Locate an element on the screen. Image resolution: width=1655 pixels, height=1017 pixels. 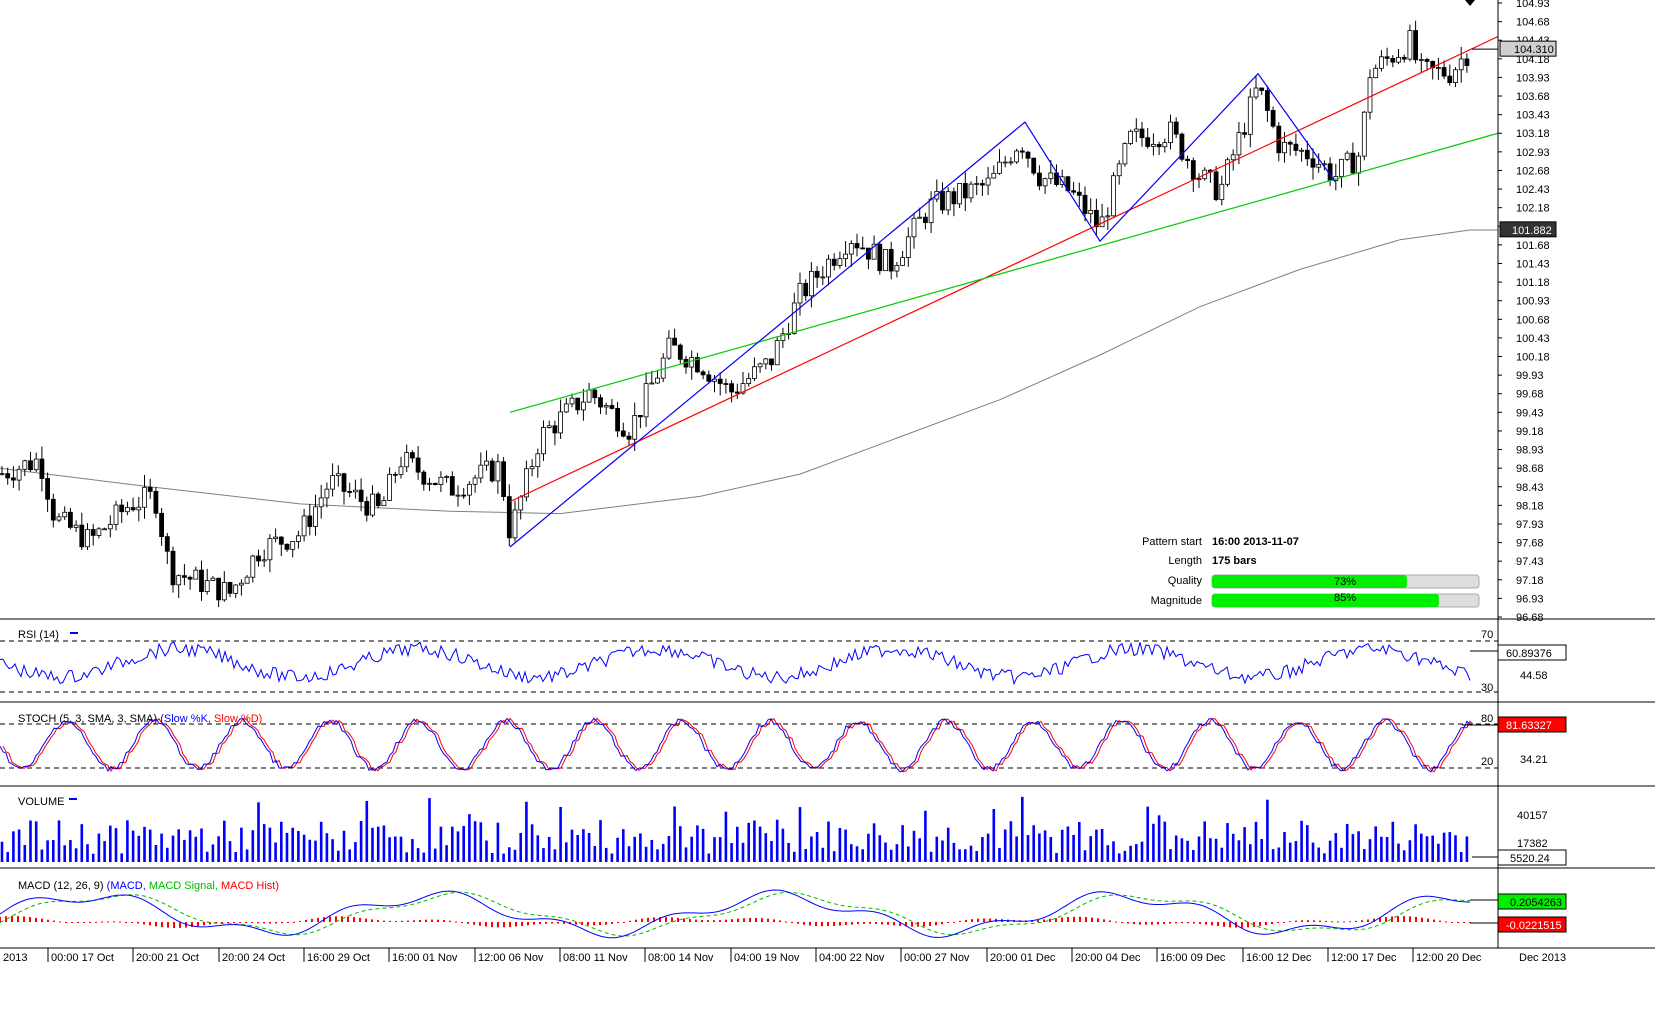
panel-menu-icon is located at coordinates (1470, 3).